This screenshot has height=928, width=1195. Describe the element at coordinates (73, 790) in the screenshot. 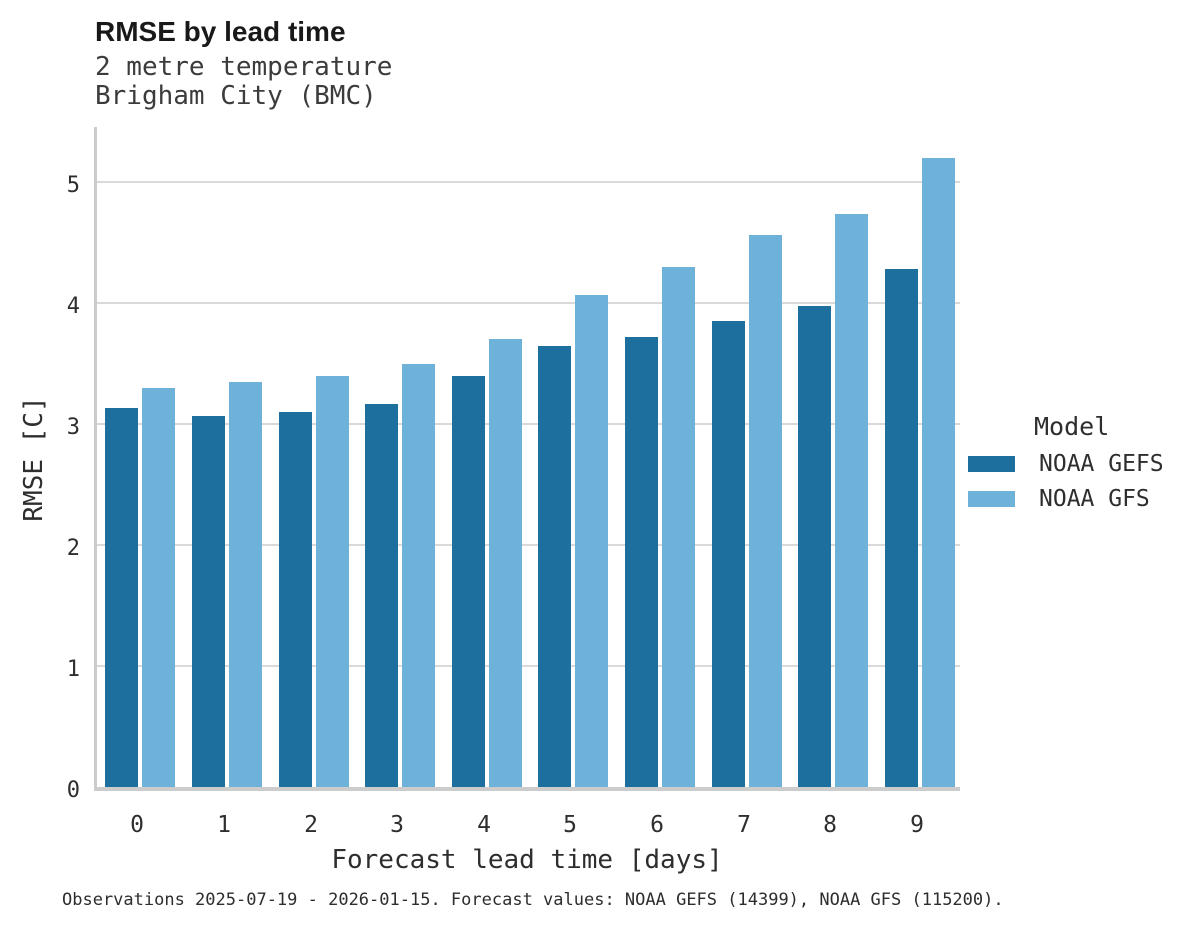

I see `y-tick-0: 0` at that location.